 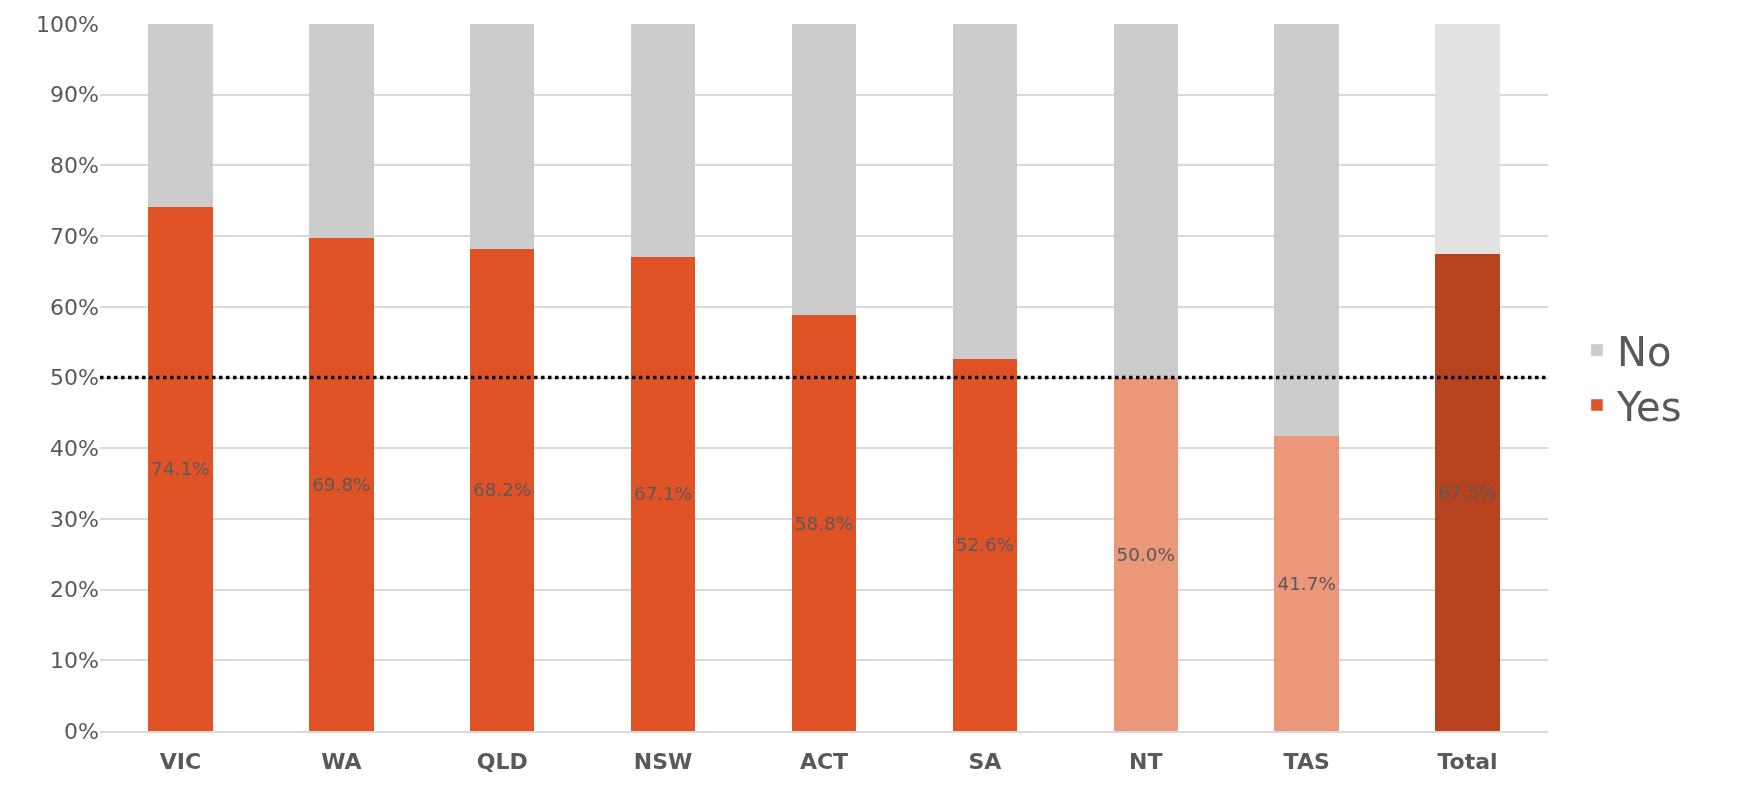 What do you see at coordinates (824, 762) in the screenshot?
I see `x-tick-label: ACT` at bounding box center [824, 762].